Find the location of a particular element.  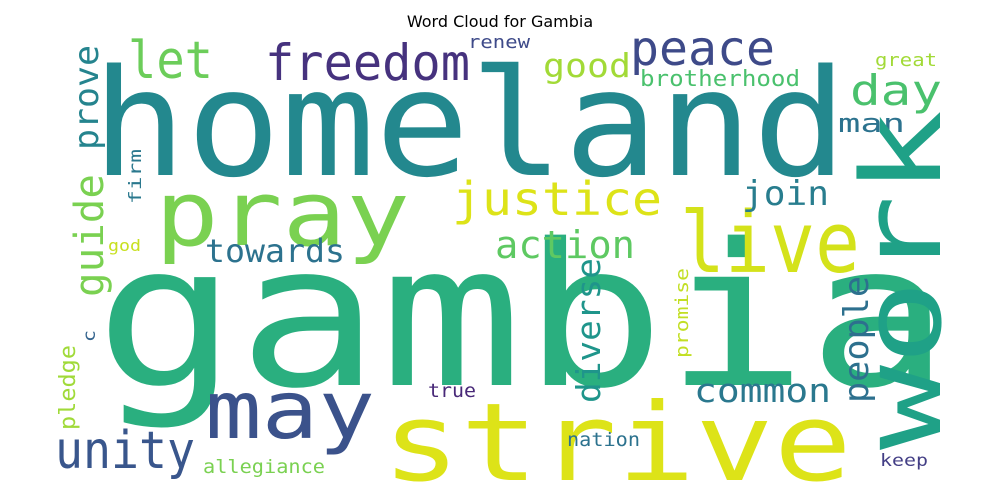

word-c: c is located at coordinates (90, 336).